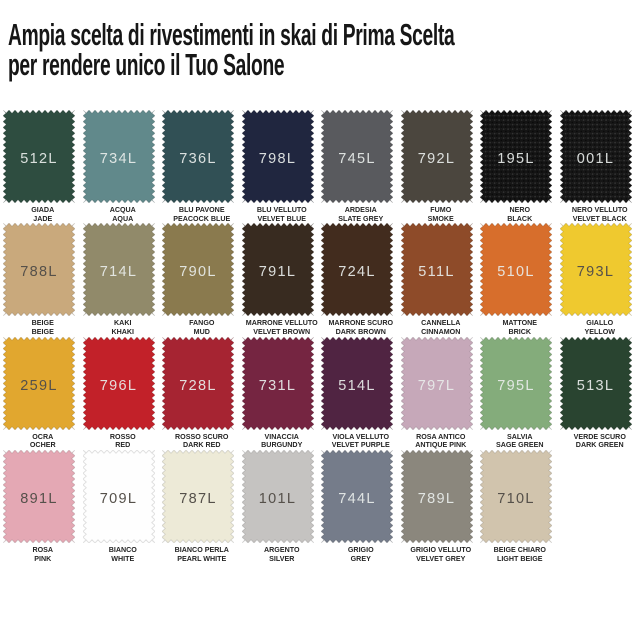  I want to click on swatch-cell: 797L ROSA ANTICO ANTIQUE PINK, so click(440, 393).